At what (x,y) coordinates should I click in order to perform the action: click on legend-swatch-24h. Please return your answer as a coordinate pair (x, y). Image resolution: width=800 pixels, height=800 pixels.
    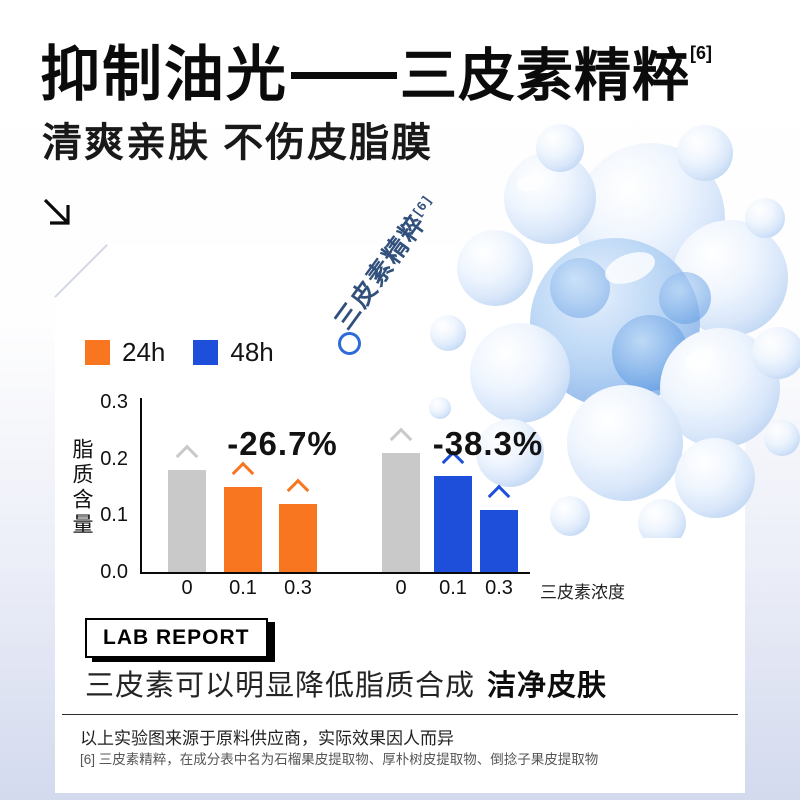
    Looking at the image, I should click on (97, 352).